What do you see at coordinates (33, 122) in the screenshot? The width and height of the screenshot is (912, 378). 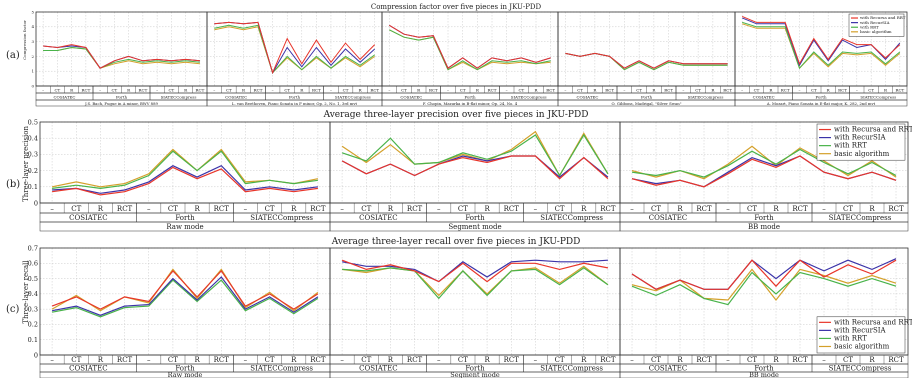 I see `y-tick-label: 0.5` at bounding box center [33, 122].